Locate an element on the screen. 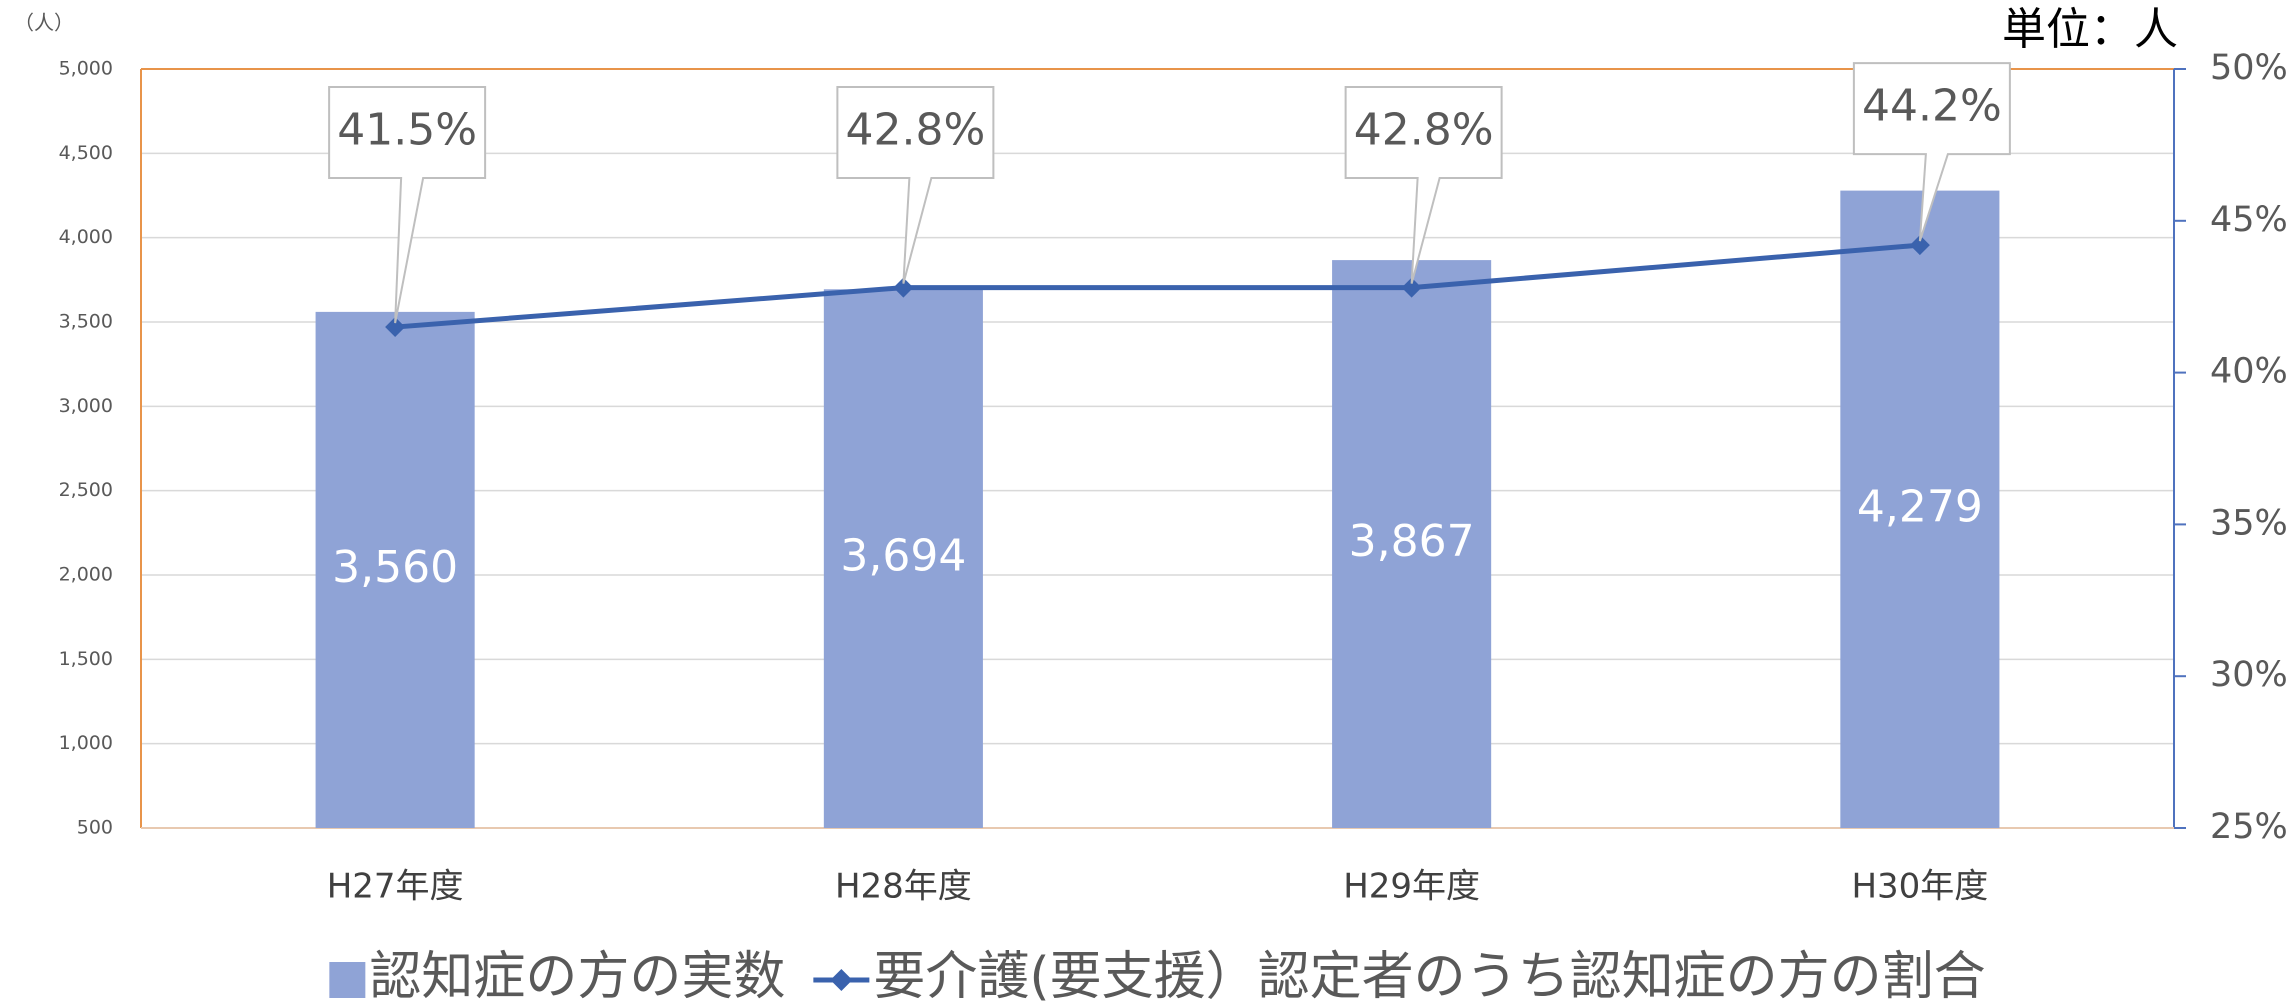 This screenshot has height=1004, width=2288. bar-value-label: 3,694 is located at coordinates (903, 556).